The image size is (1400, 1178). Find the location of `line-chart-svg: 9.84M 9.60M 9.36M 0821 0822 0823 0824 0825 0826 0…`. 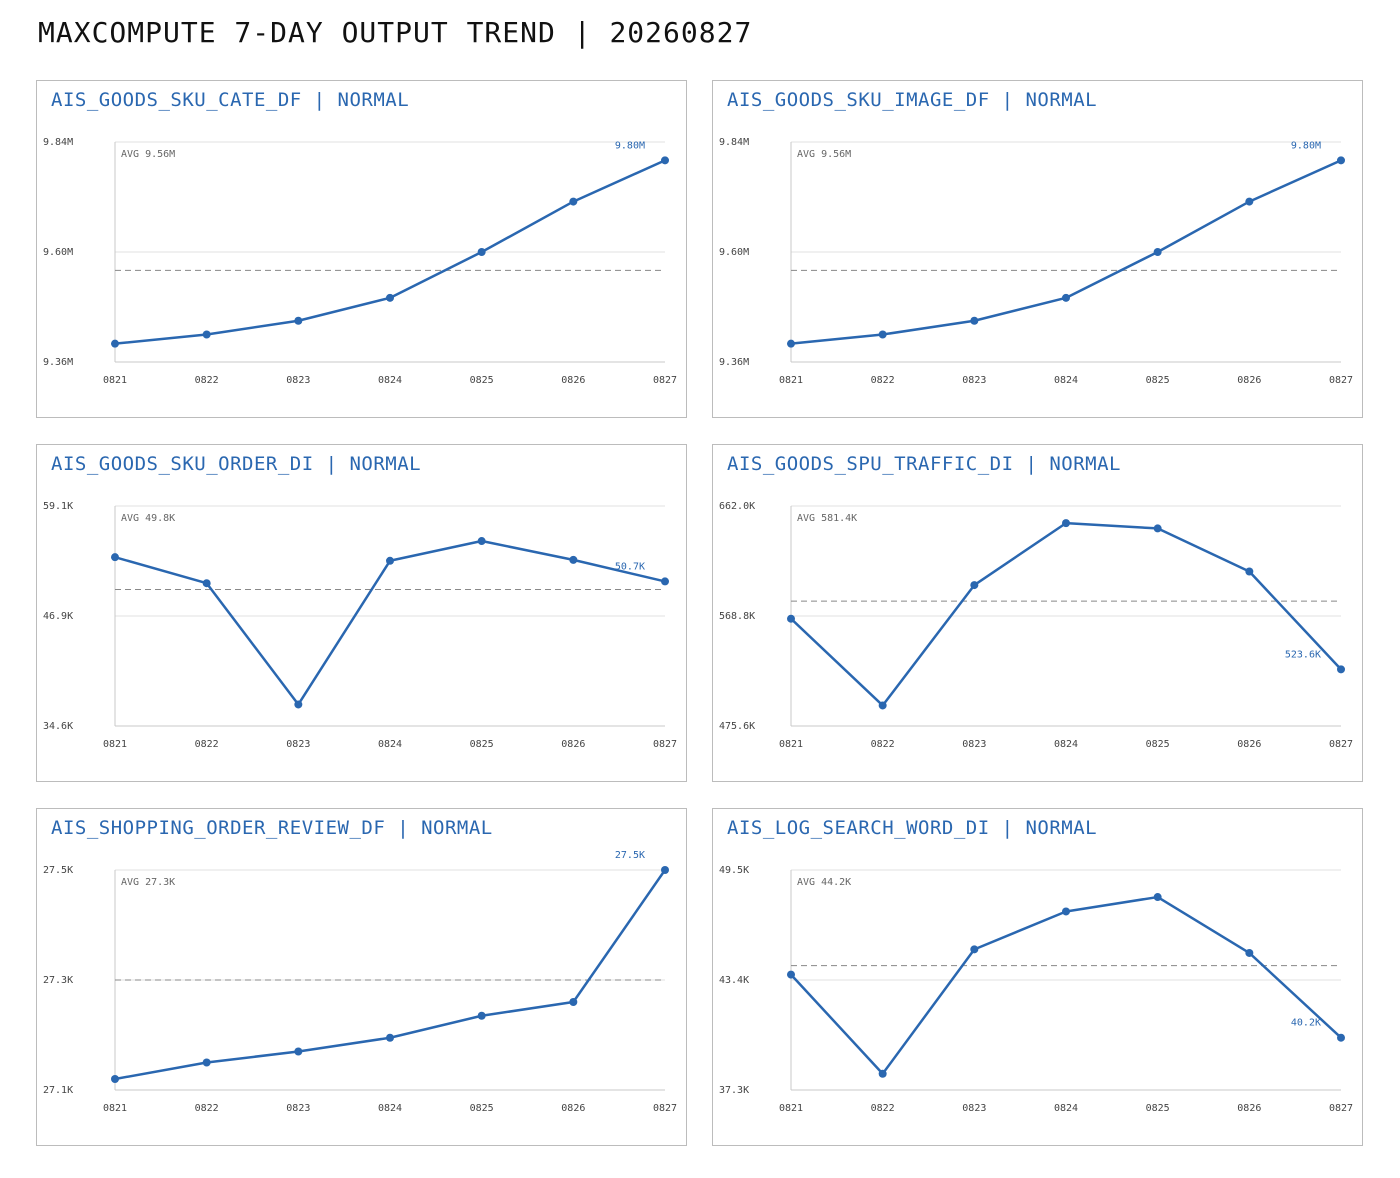

line-chart-svg: 9.84M 9.60M 9.36M 0821 0822 0823 0824 0825 0826 0… is located at coordinates (1036, 261).